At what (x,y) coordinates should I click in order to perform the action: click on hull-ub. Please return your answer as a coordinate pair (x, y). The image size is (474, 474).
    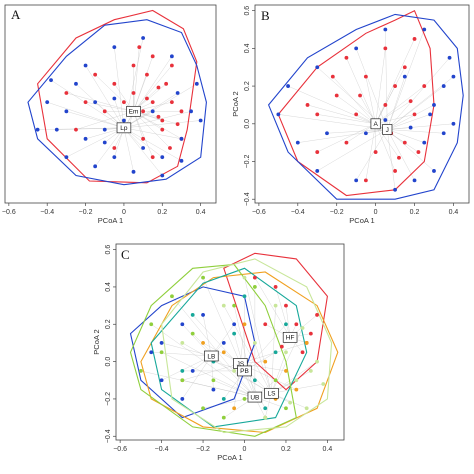
    Looking at the image, I should click on (213, 350).